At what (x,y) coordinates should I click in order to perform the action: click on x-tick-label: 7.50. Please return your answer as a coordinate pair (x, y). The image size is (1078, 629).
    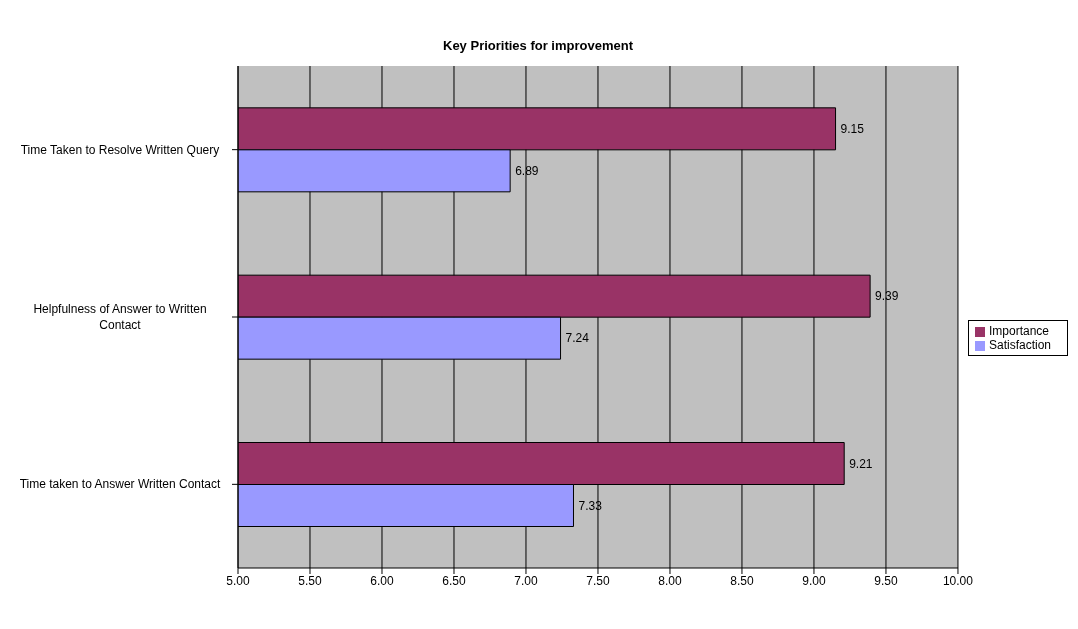
    Looking at the image, I should click on (598, 580).